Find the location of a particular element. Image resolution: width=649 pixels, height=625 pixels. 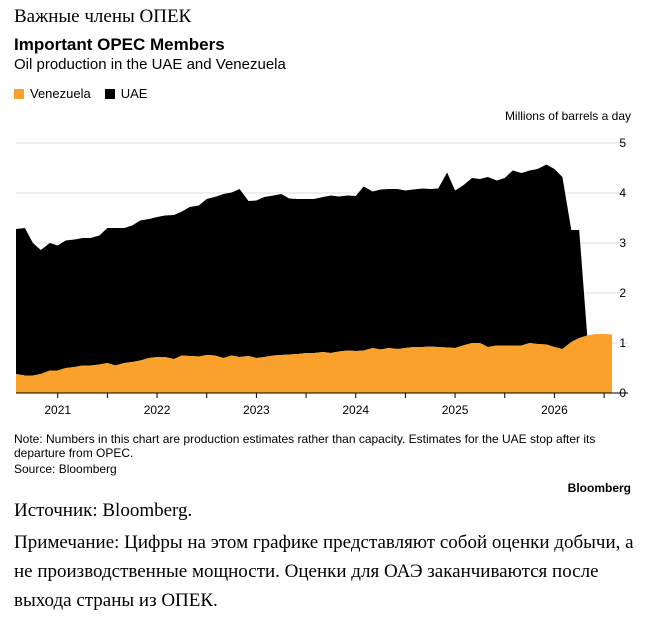

legend-swatch-uae is located at coordinates (109, 93).